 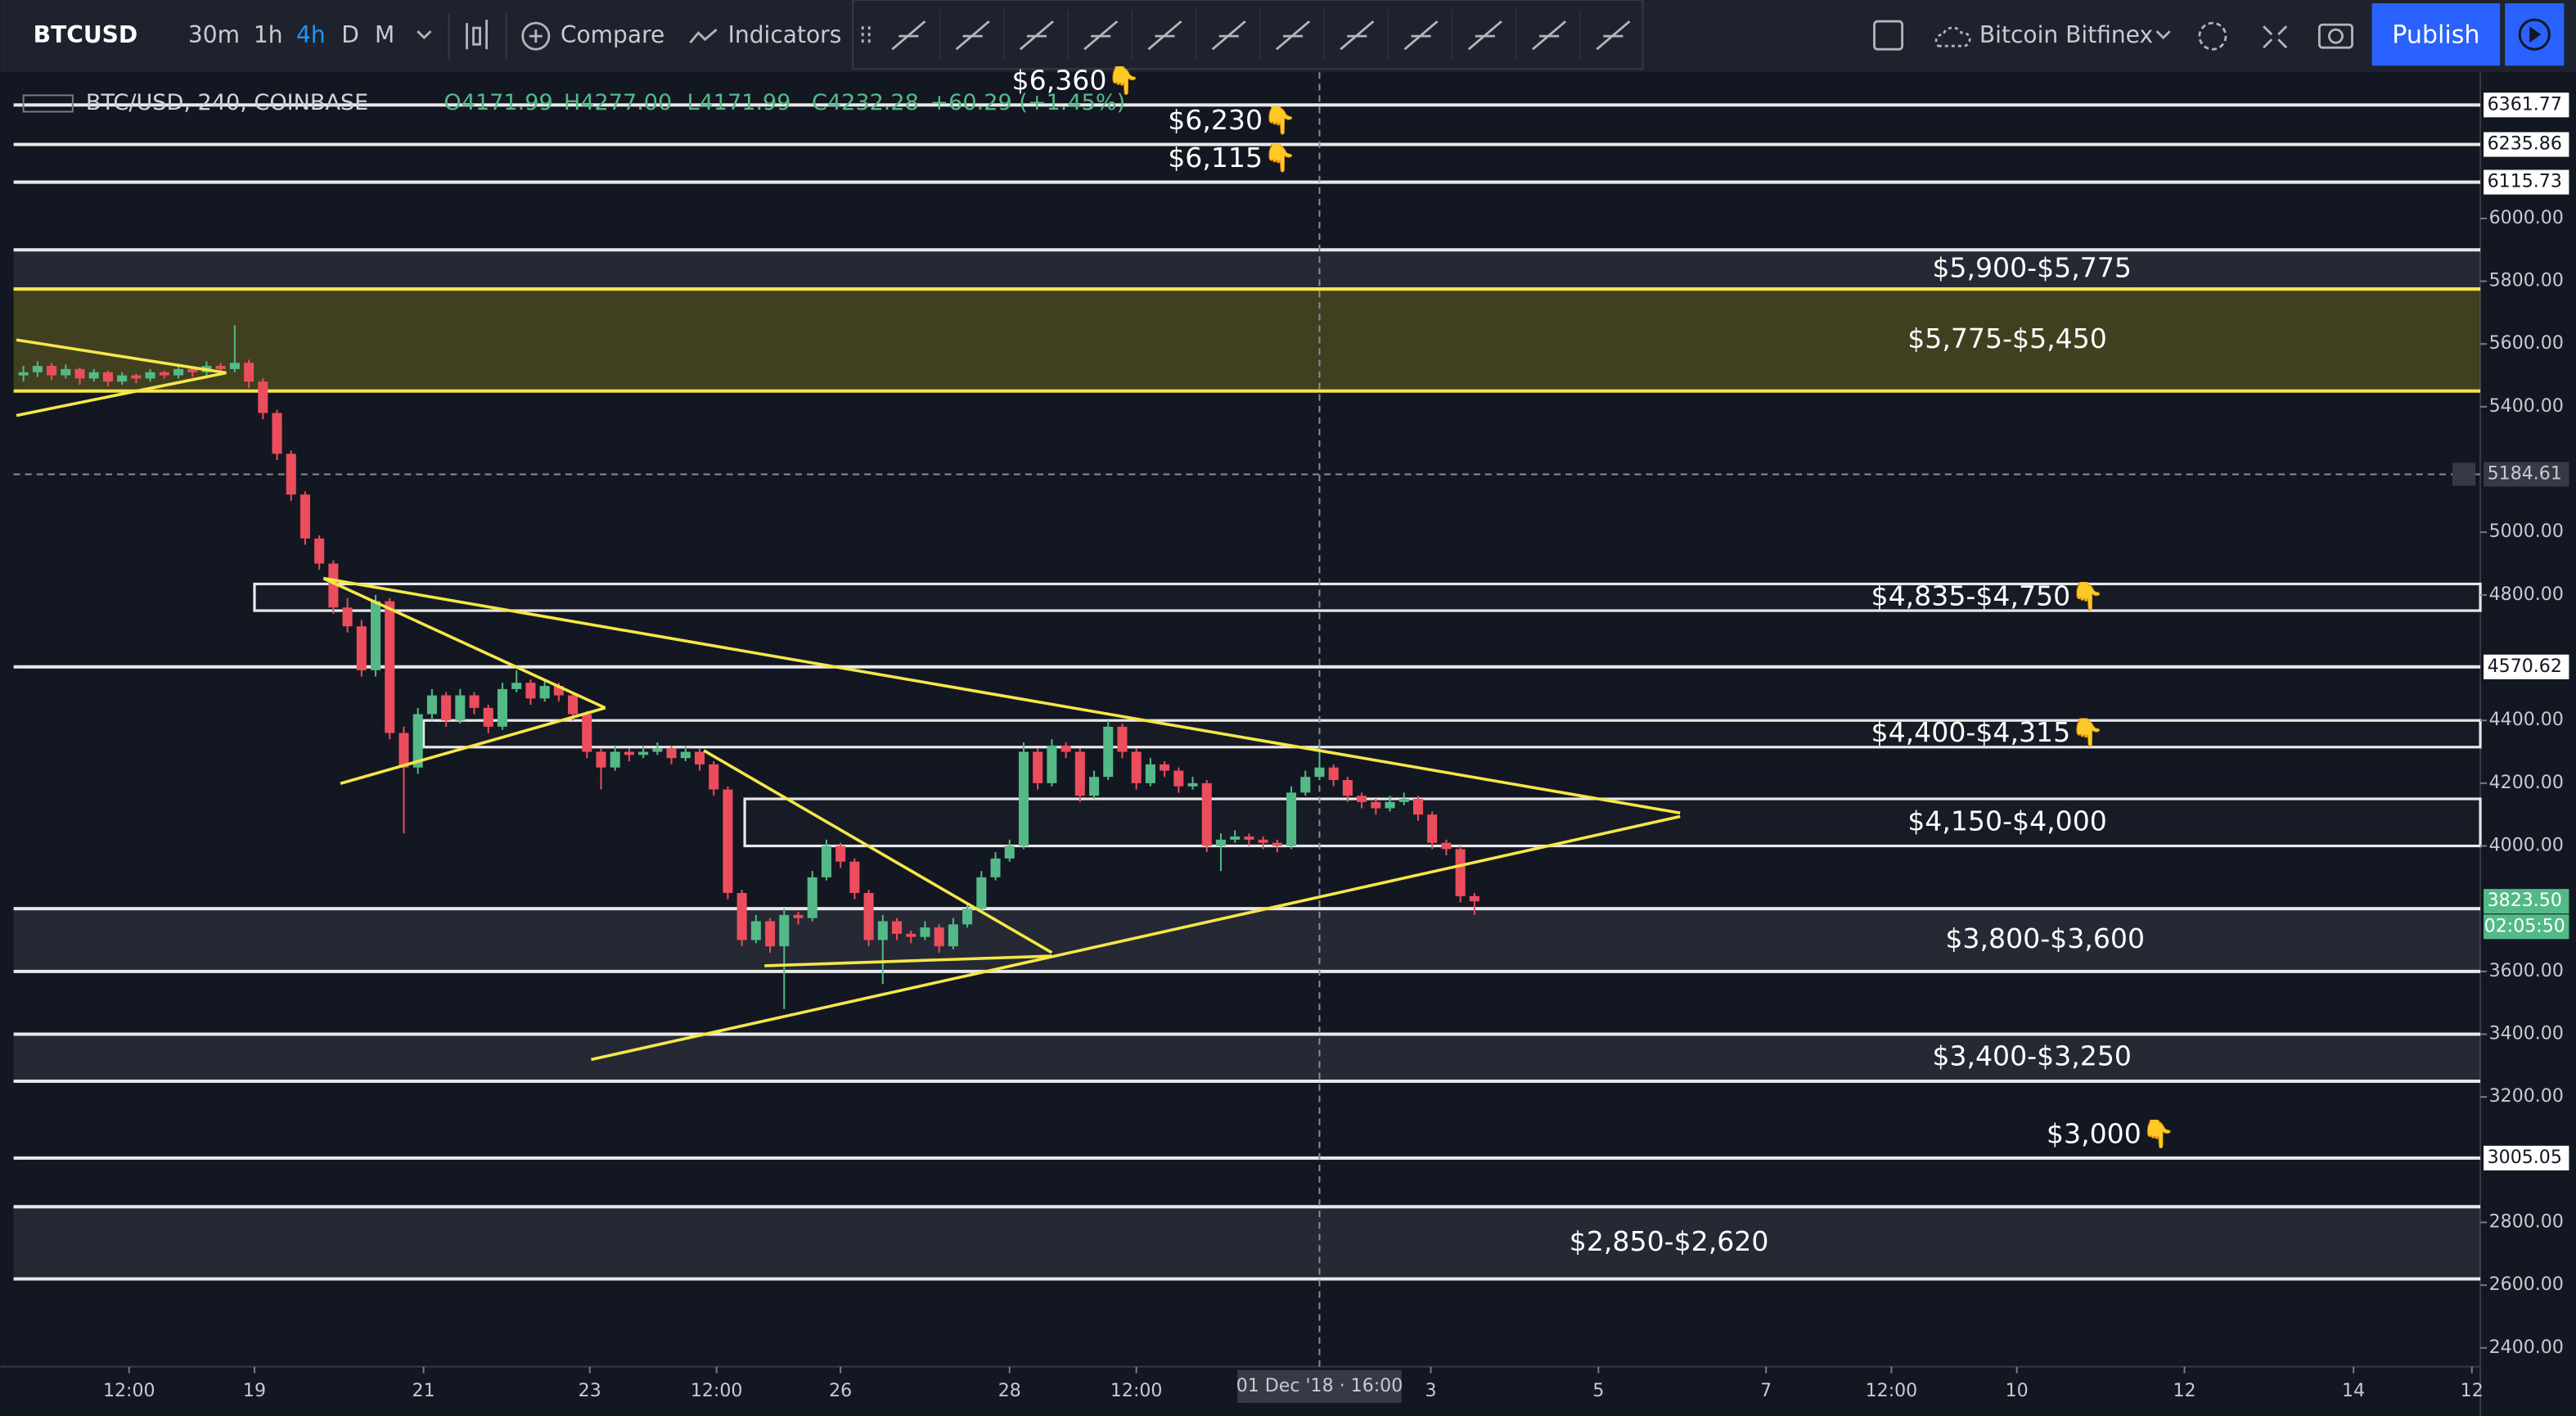 I want to click on legend-value: H4277.00, so click(x=618, y=102).